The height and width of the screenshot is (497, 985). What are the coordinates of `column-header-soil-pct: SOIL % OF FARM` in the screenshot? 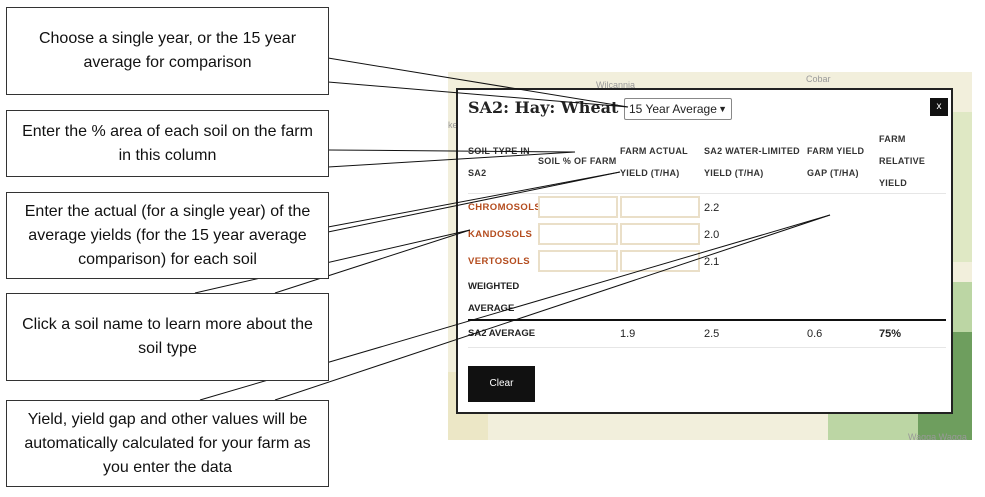 It's located at (577, 161).